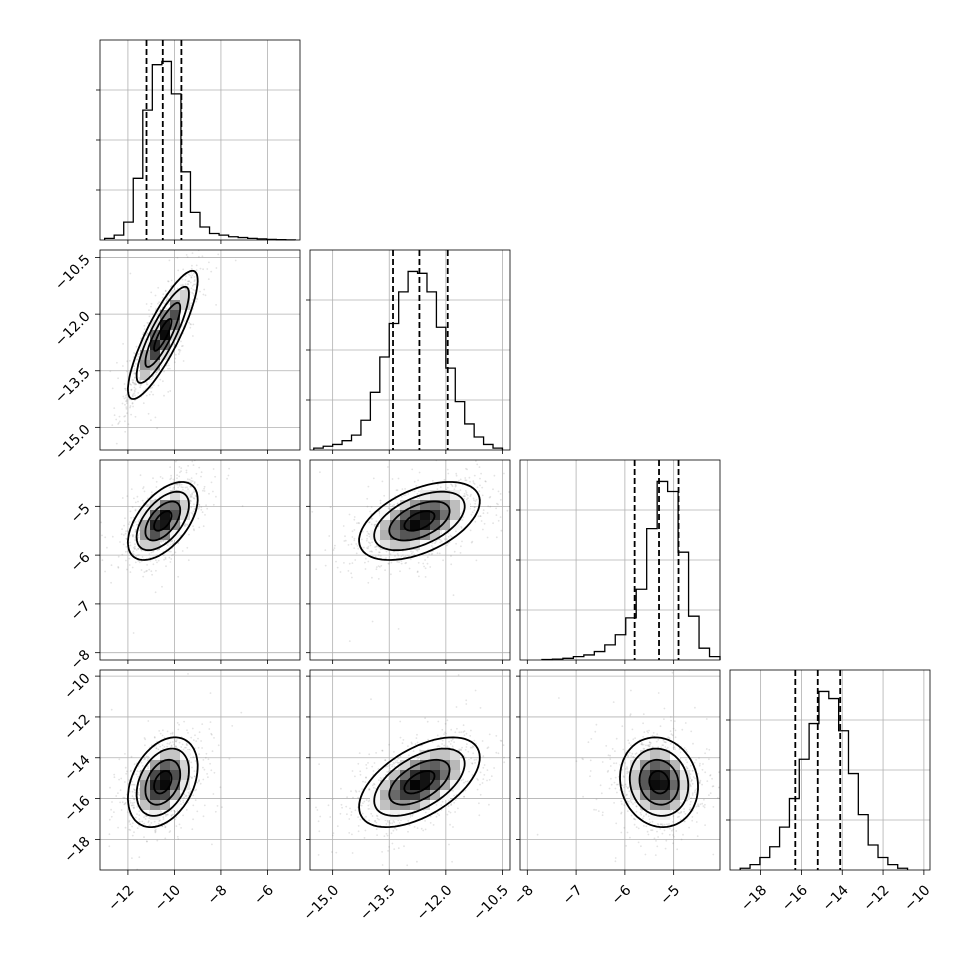 Image resolution: width=970 pixels, height=970 pixels. What do you see at coordinates (81, 611) in the screenshot?
I see `ytick-label-2-1: −7` at bounding box center [81, 611].